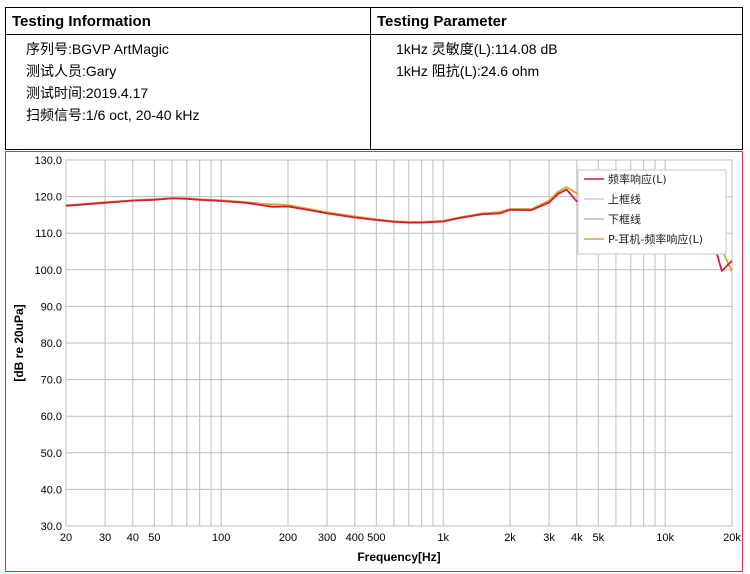 Image resolution: width=750 pixels, height=574 pixels. I want to click on y-tick-label: 120.0, so click(48, 198).